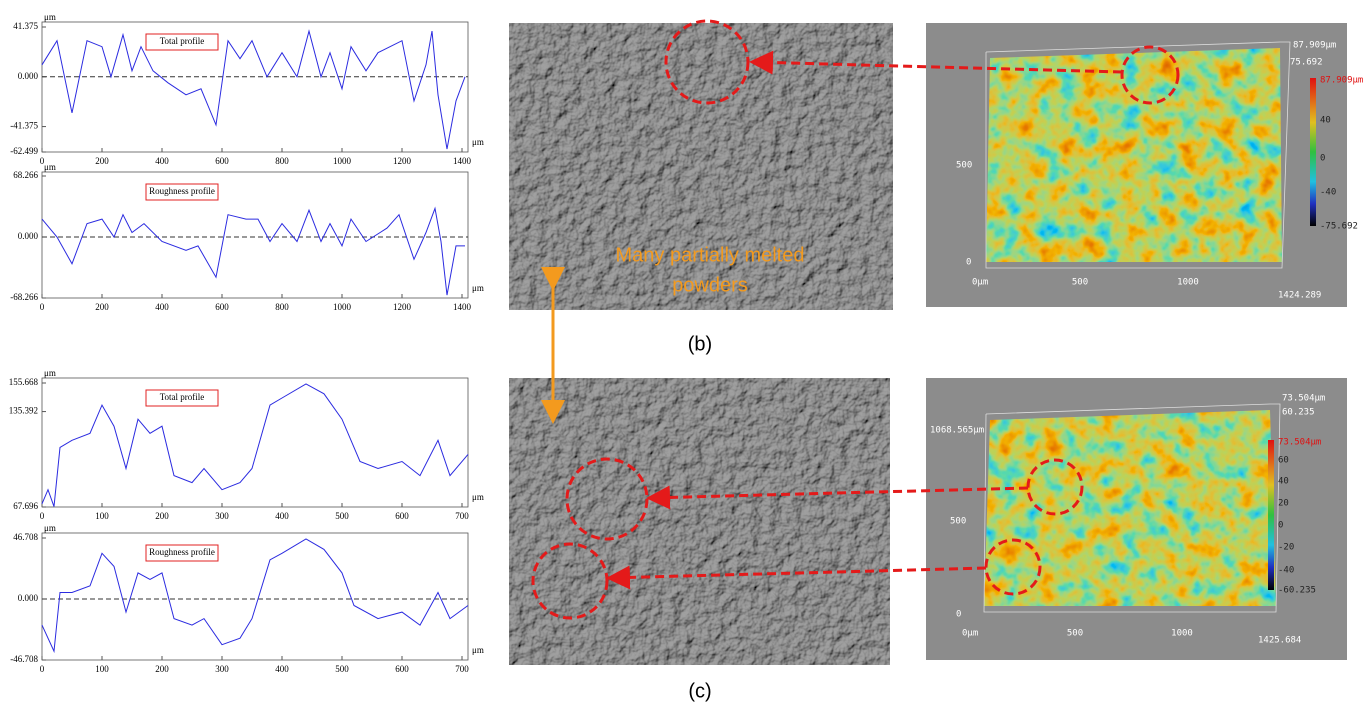 The image size is (1363, 716). Describe the element at coordinates (1297, 591) in the screenshot. I see `colorbar-label: -60.235` at that location.